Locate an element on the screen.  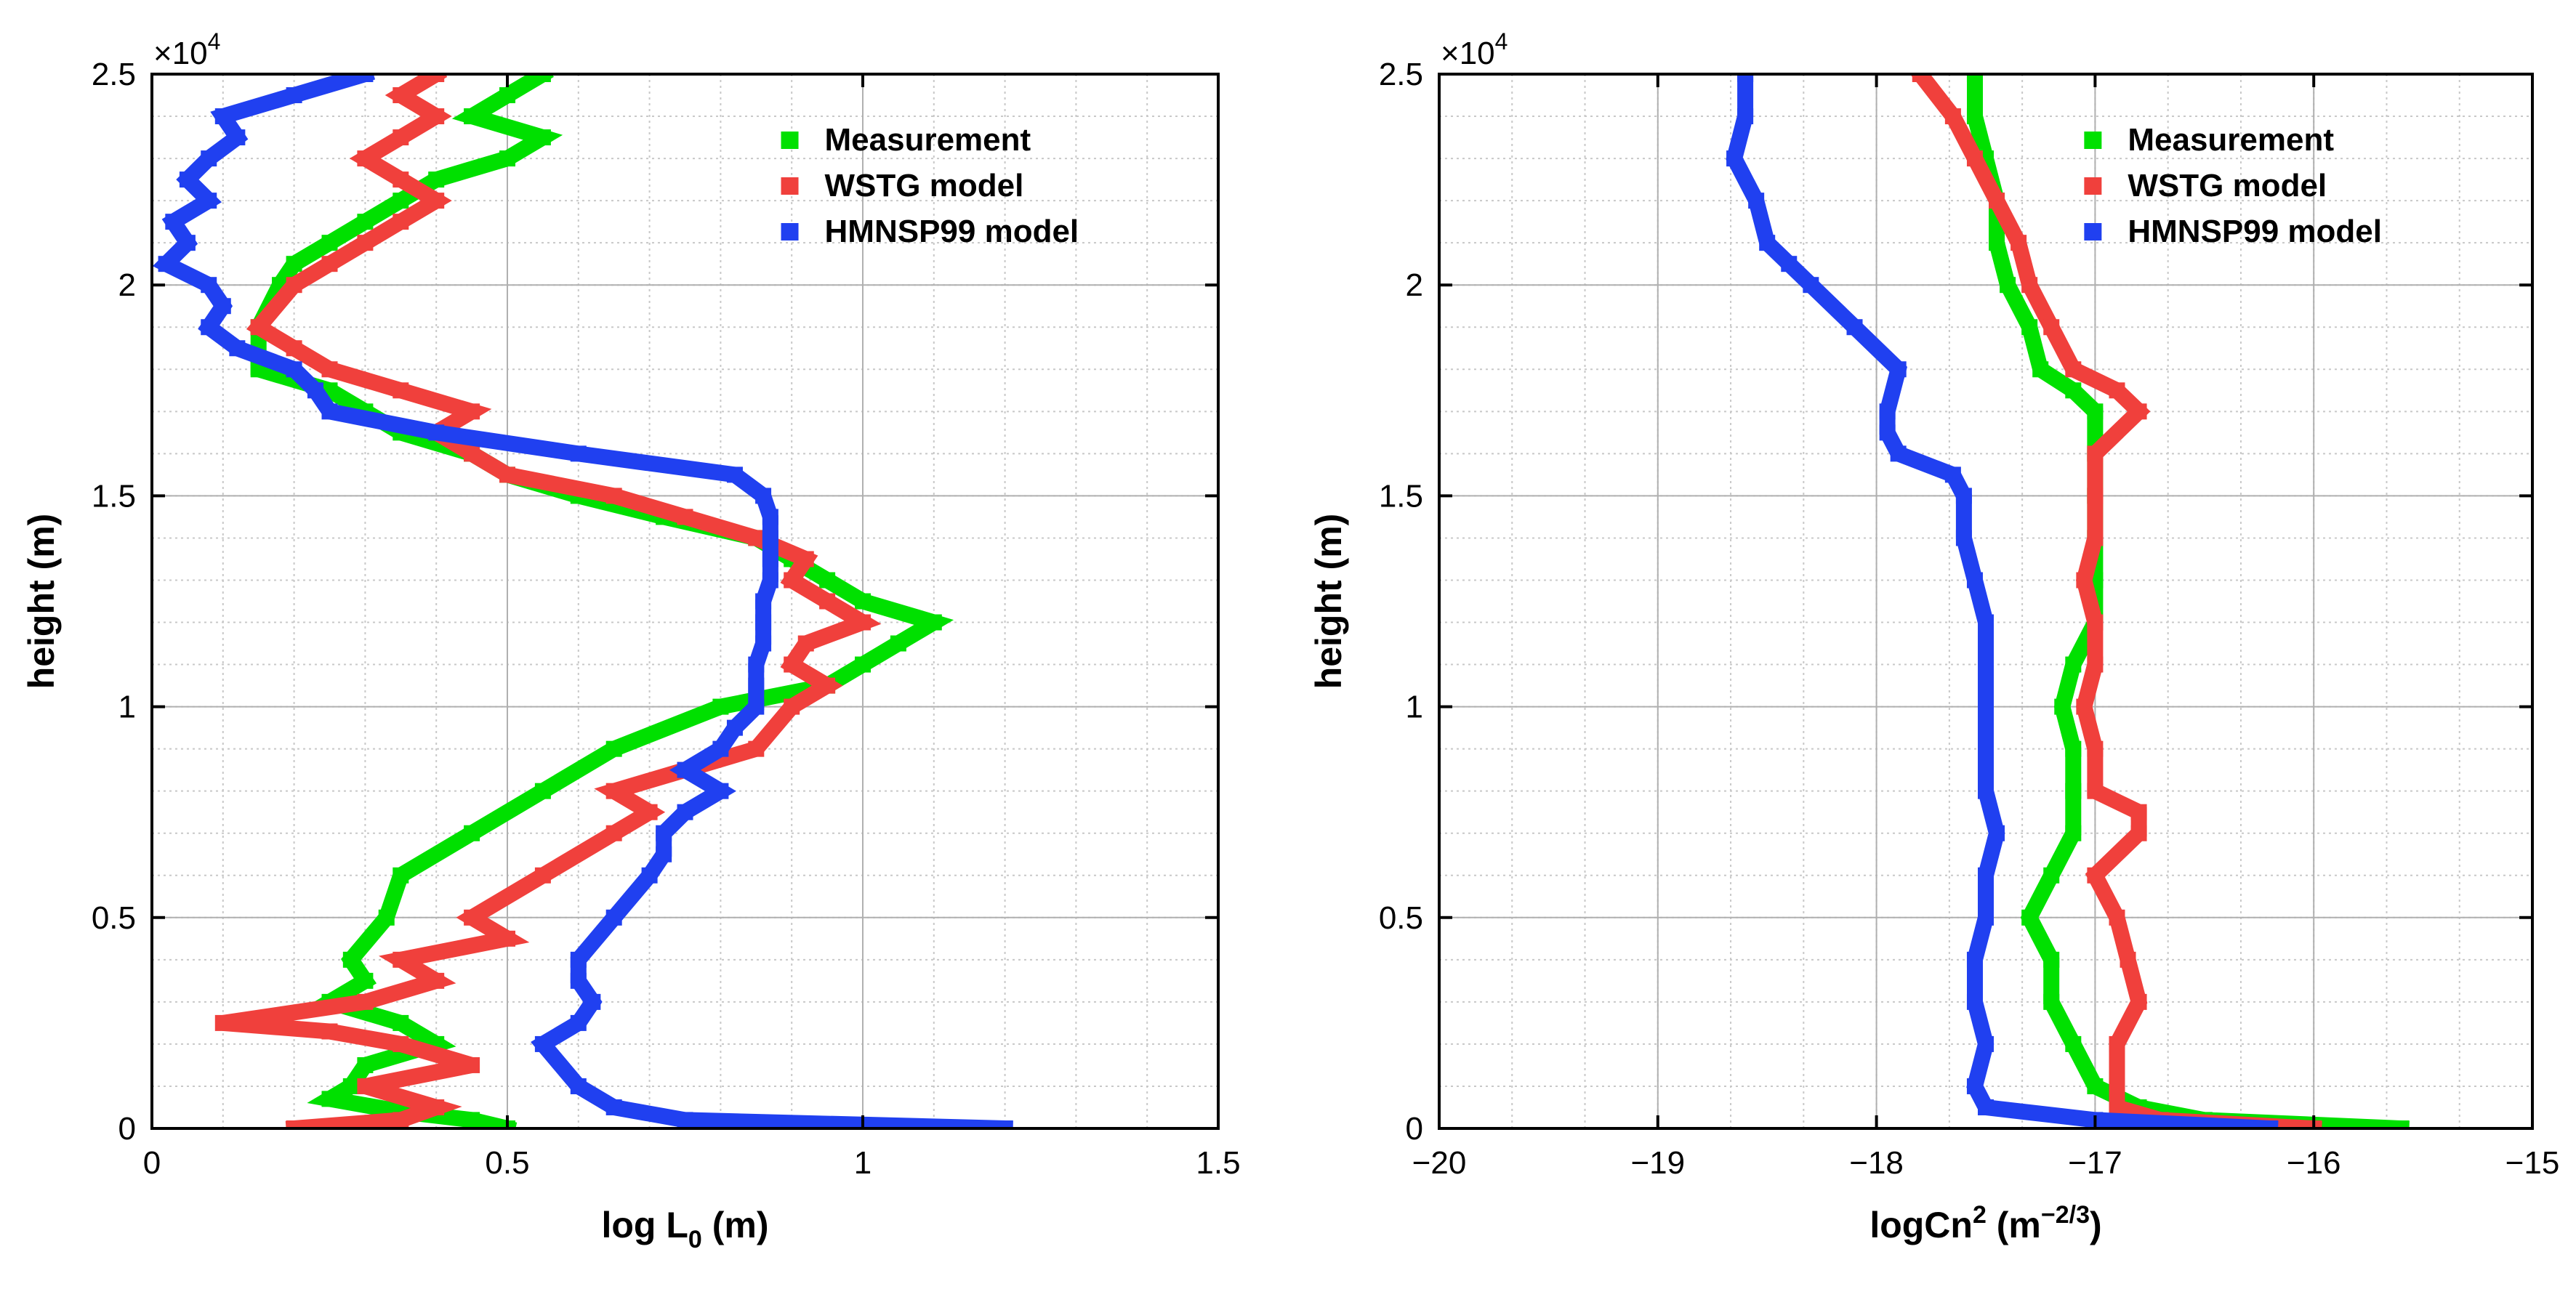
y-exponent-label: ×10⁴ is located at coordinates (186, 49).